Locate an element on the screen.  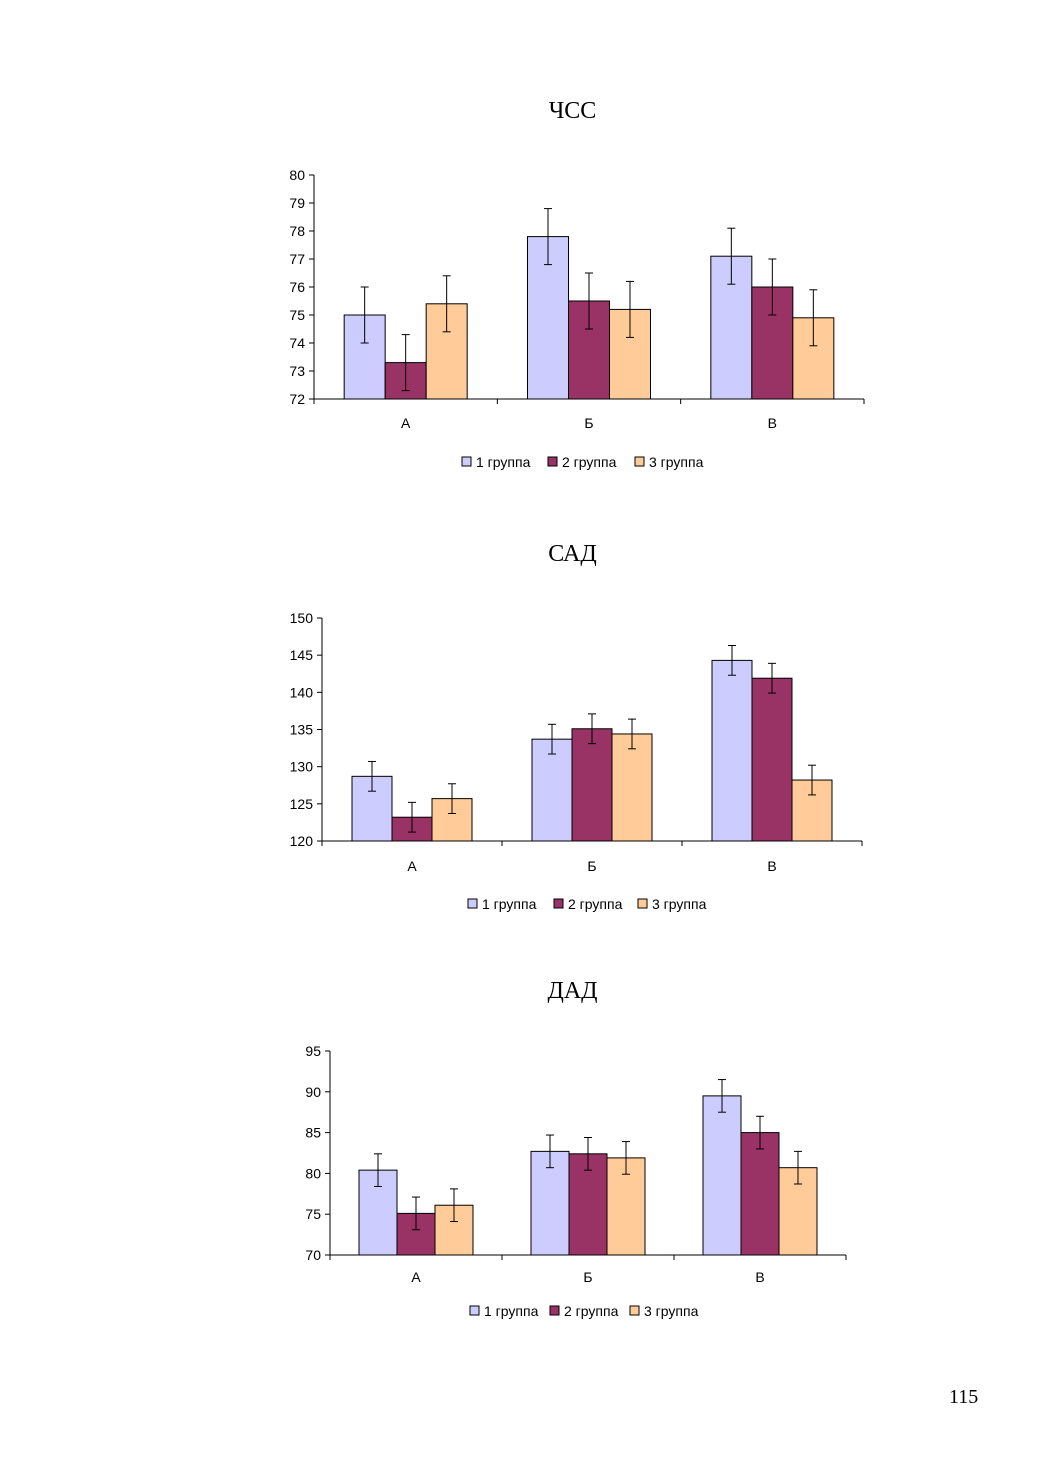
chart2-y-tick-label: 75 is located at coordinates (313, 1214).